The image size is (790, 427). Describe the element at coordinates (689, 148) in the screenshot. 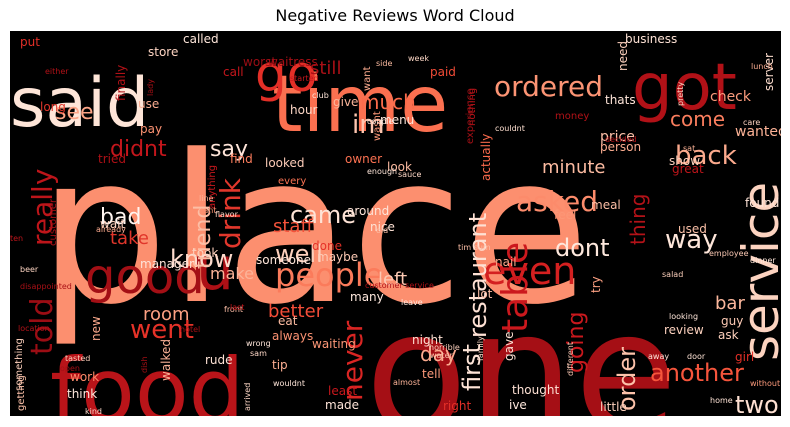

I see `word-sat: sat` at that location.